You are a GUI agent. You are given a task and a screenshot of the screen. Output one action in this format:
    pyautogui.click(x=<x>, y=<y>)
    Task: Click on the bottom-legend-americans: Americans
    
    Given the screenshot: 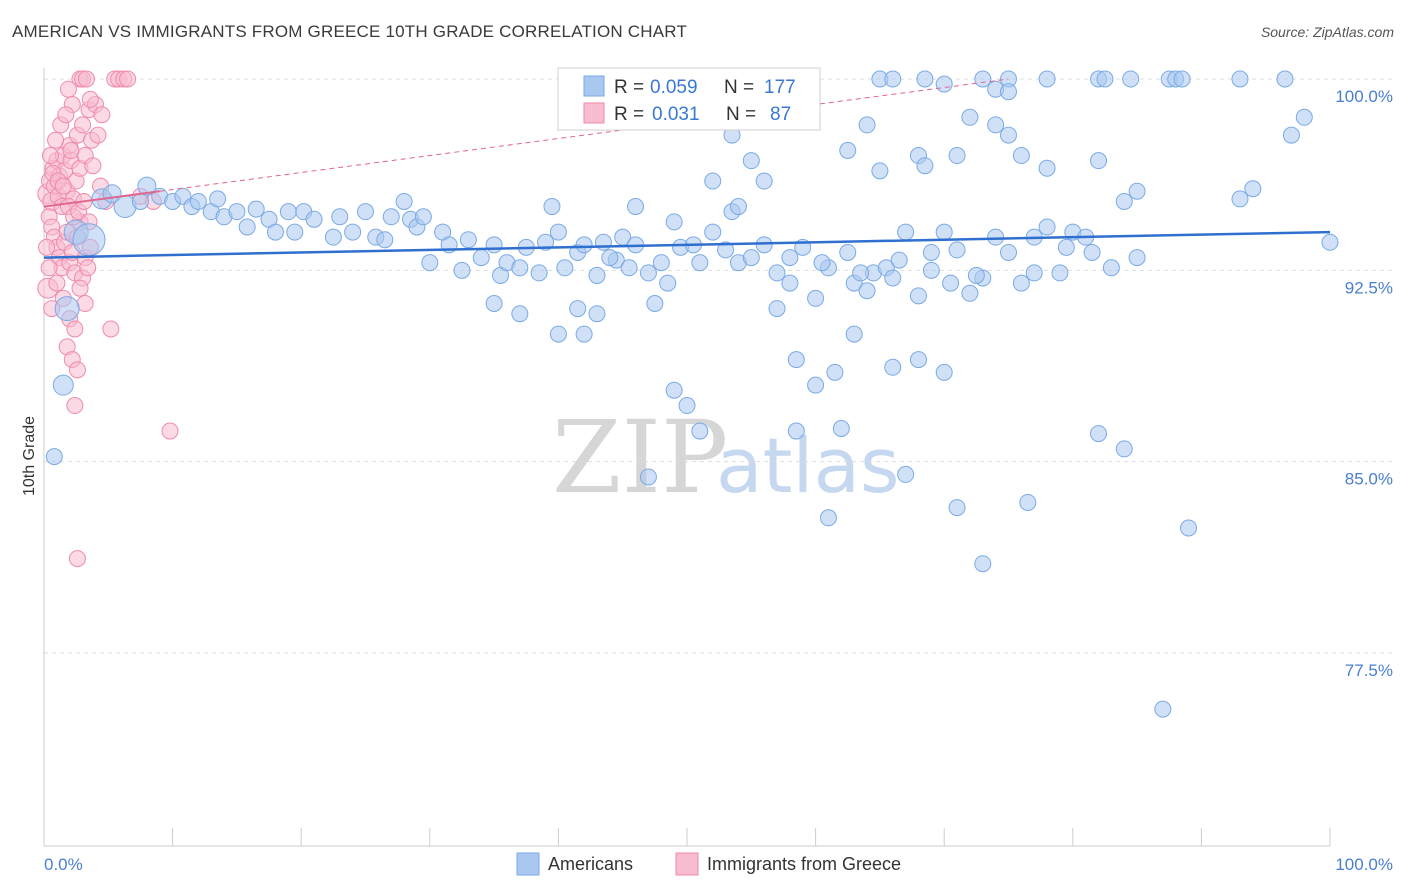 What is the action you would take?
    pyautogui.click(x=590, y=864)
    